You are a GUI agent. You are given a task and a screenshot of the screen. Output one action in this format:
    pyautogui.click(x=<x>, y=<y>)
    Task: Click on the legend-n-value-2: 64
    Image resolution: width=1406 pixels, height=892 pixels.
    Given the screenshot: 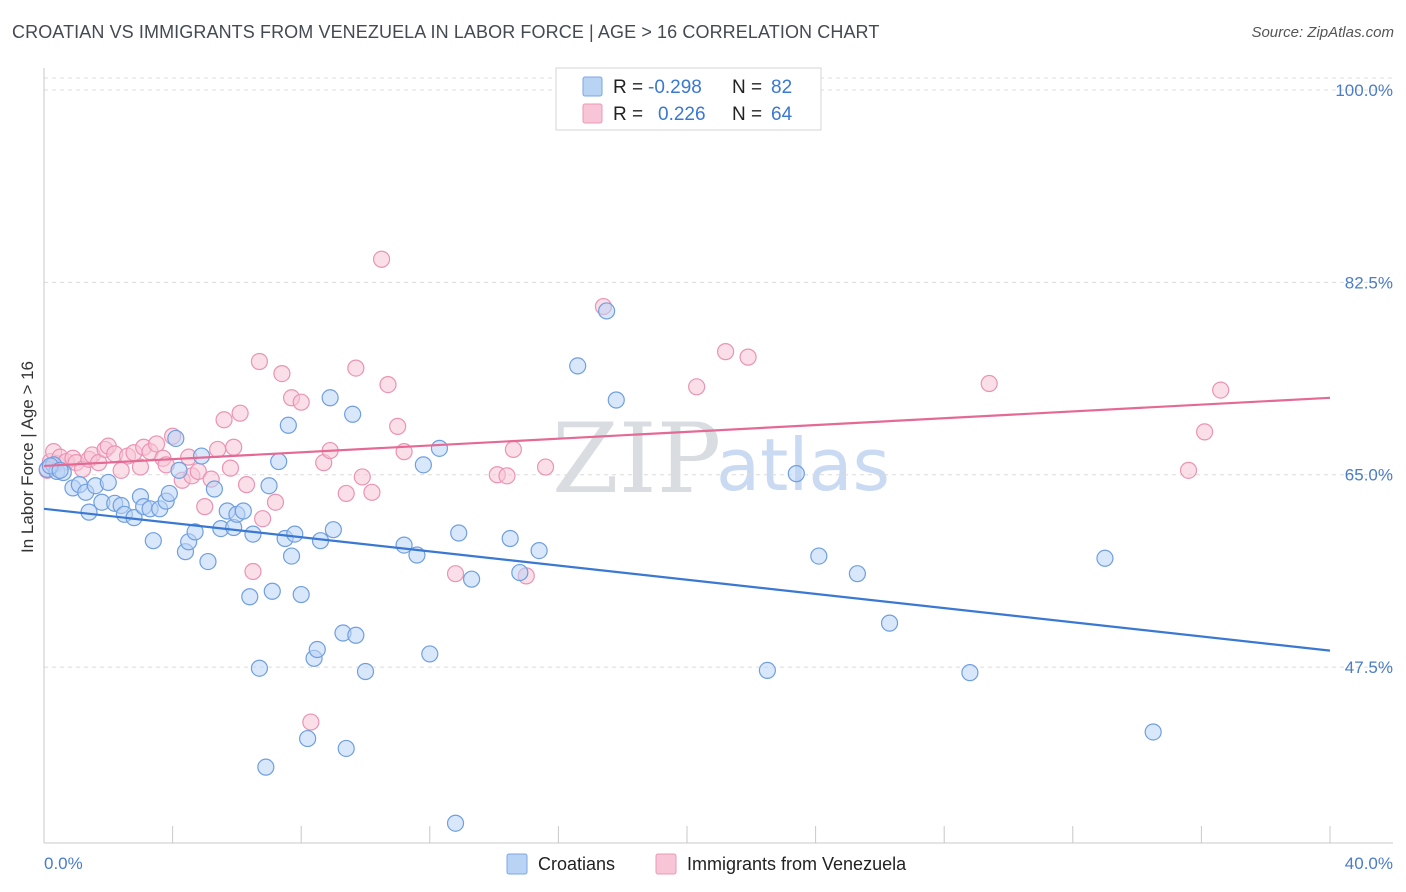 What is the action you would take?
    pyautogui.click(x=782, y=114)
    